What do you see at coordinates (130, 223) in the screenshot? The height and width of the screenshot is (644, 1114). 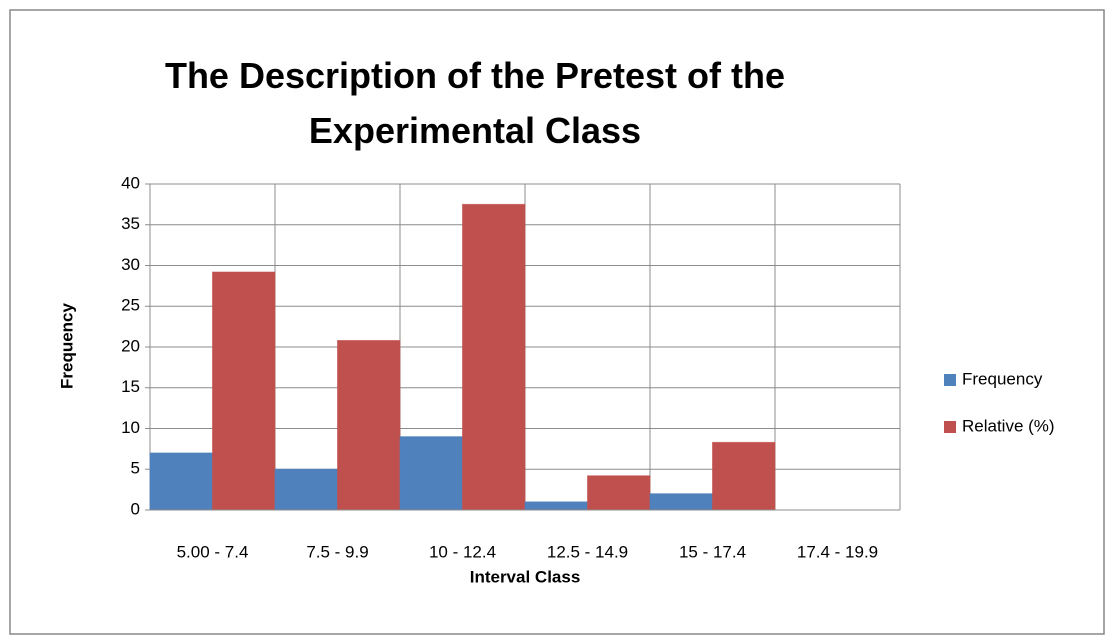 I see `y-tick-label: 35` at bounding box center [130, 223].